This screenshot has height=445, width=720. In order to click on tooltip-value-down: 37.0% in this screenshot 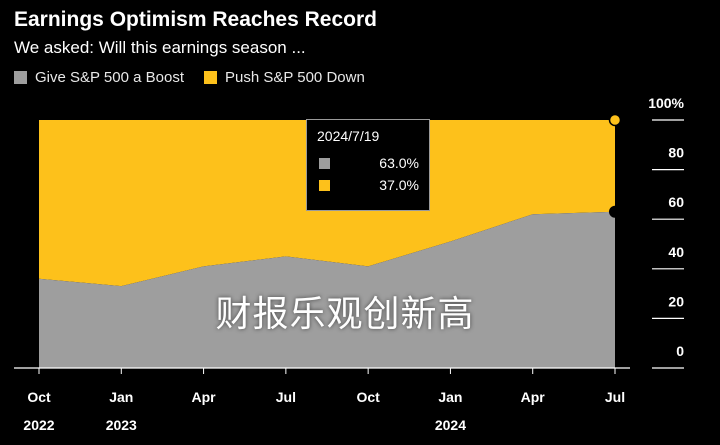, I will do `click(399, 185)`.